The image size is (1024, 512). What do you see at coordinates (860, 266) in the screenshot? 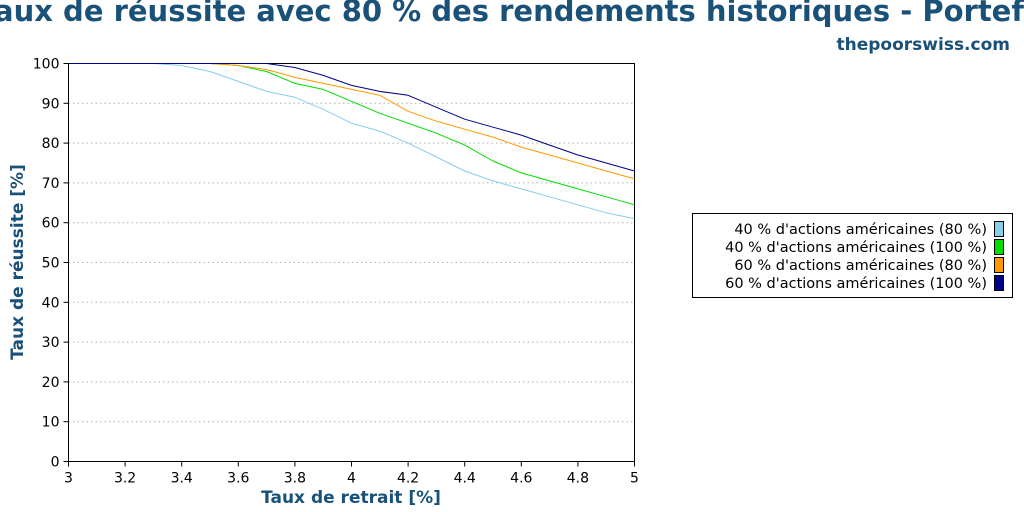
I see `legend-label: 60 % d'actions américaines (80 %)` at bounding box center [860, 266].